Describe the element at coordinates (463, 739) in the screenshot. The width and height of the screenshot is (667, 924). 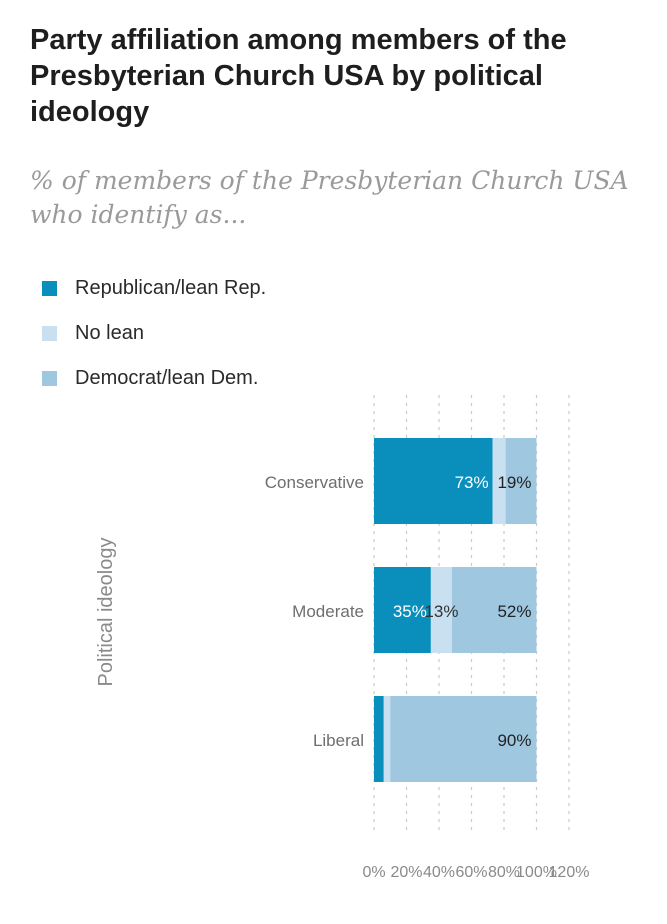
I see `bar-liberal-democrat` at that location.